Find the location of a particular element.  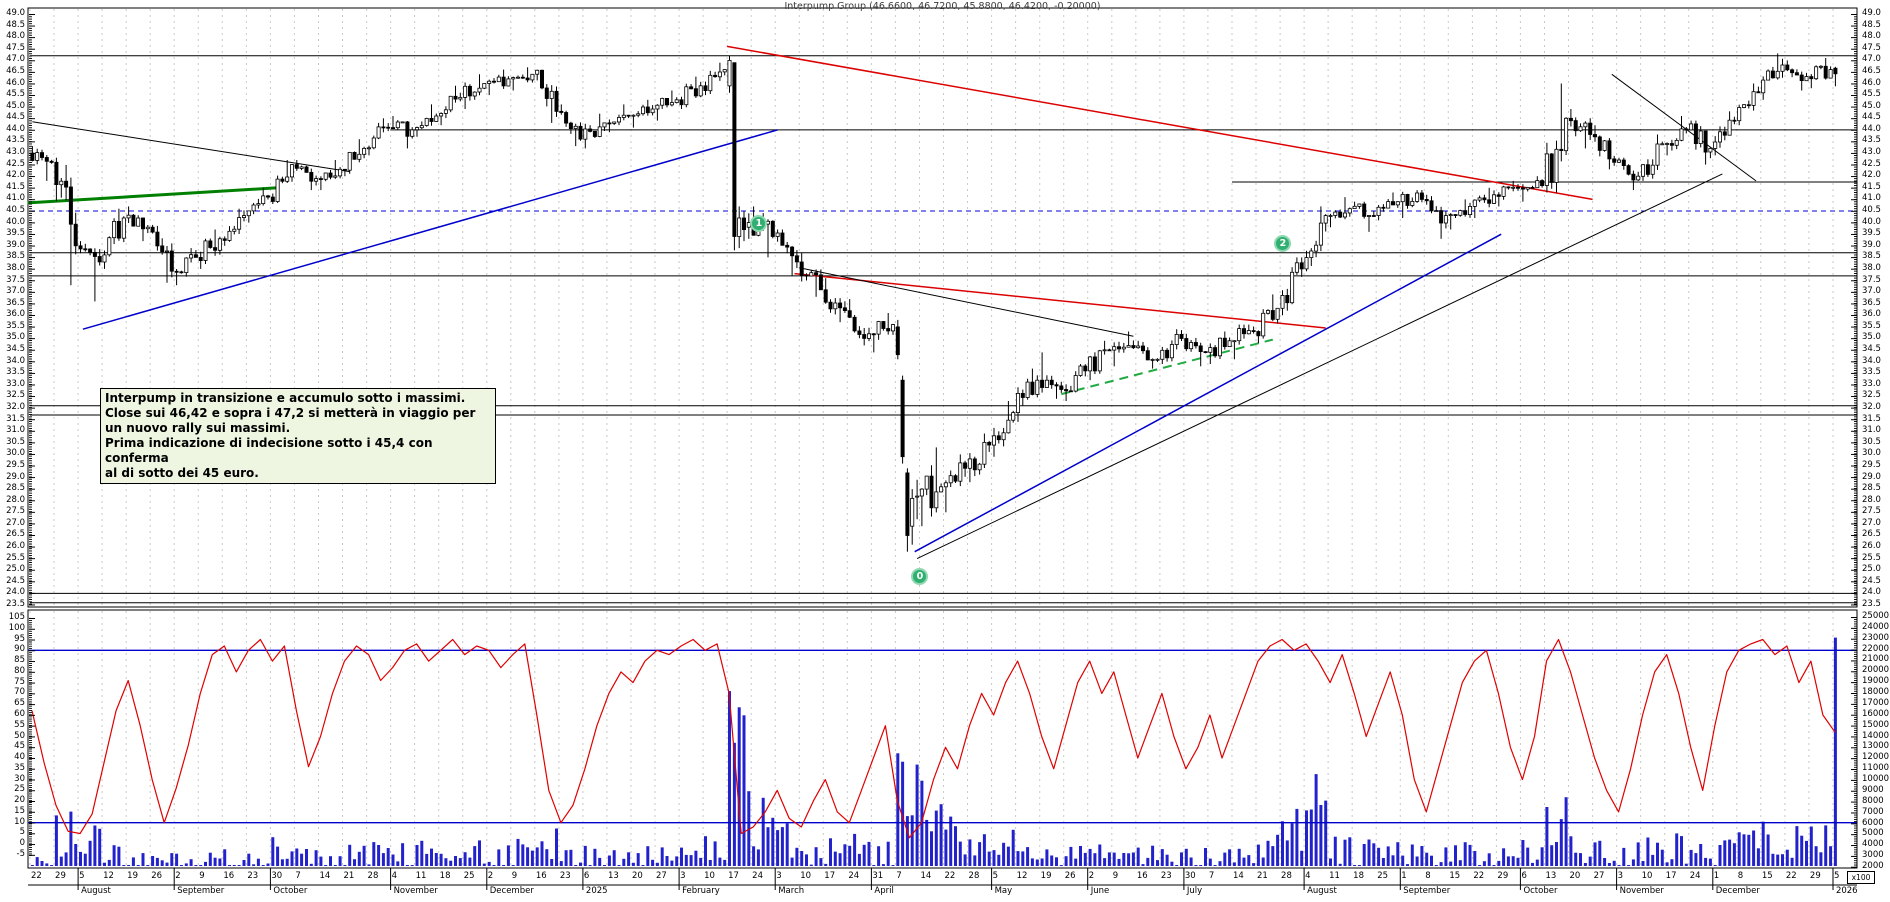

wave-marker-2: 2 is located at coordinates (1283, 244).